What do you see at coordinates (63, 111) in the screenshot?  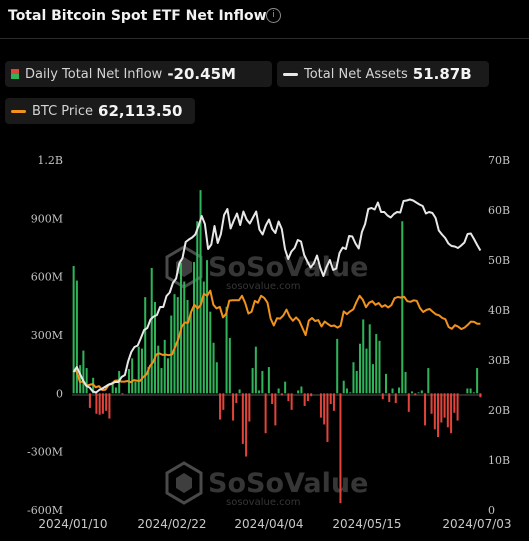 I see `btc-price-label: BTC Price` at bounding box center [63, 111].